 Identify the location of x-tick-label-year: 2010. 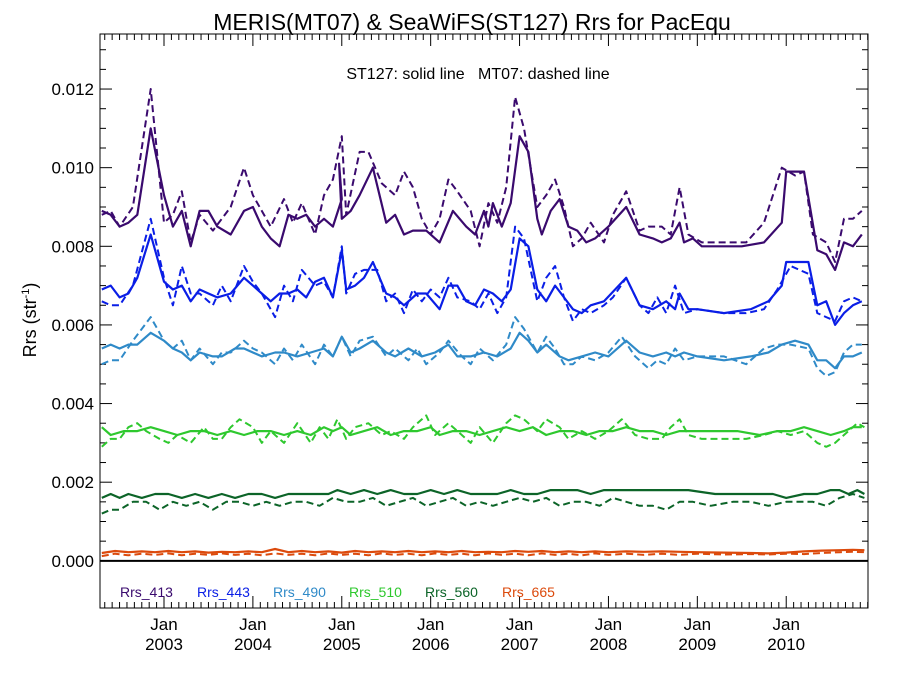
(786, 644).